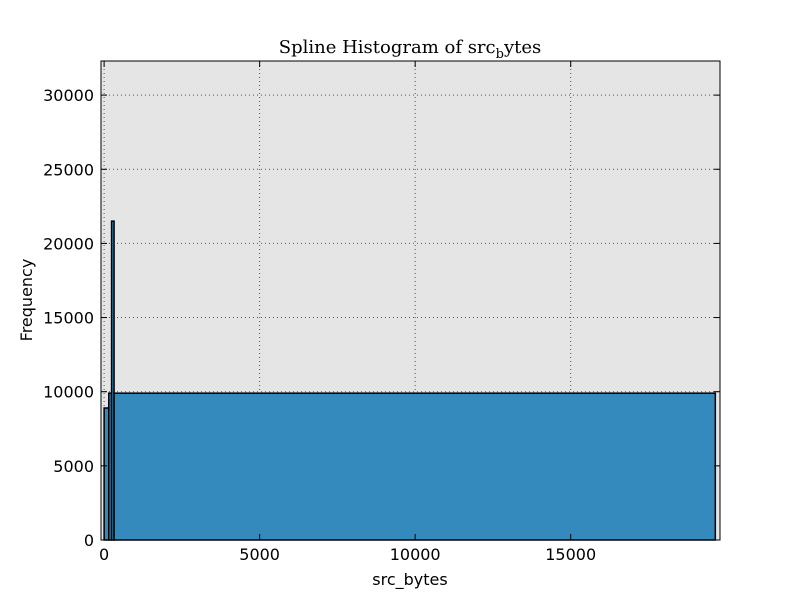 The image size is (800, 600). Describe the element at coordinates (415, 554) in the screenshot. I see `x-tick-label-2: 10000` at that location.